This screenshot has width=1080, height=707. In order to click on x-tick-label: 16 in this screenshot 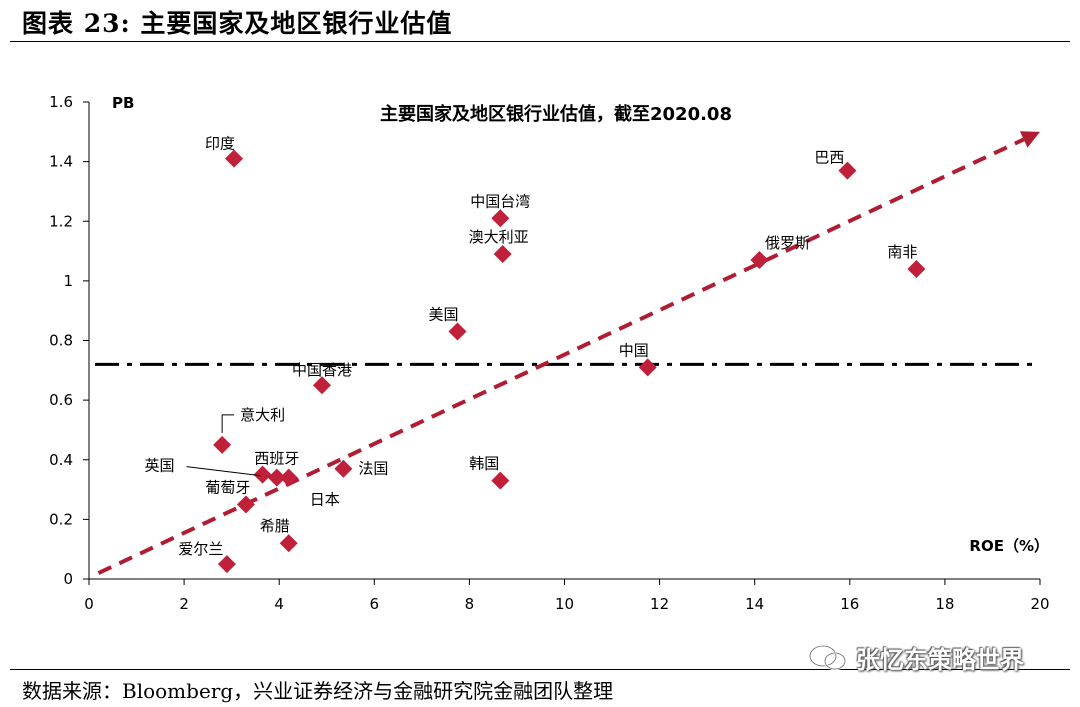, I will do `click(849, 604)`.